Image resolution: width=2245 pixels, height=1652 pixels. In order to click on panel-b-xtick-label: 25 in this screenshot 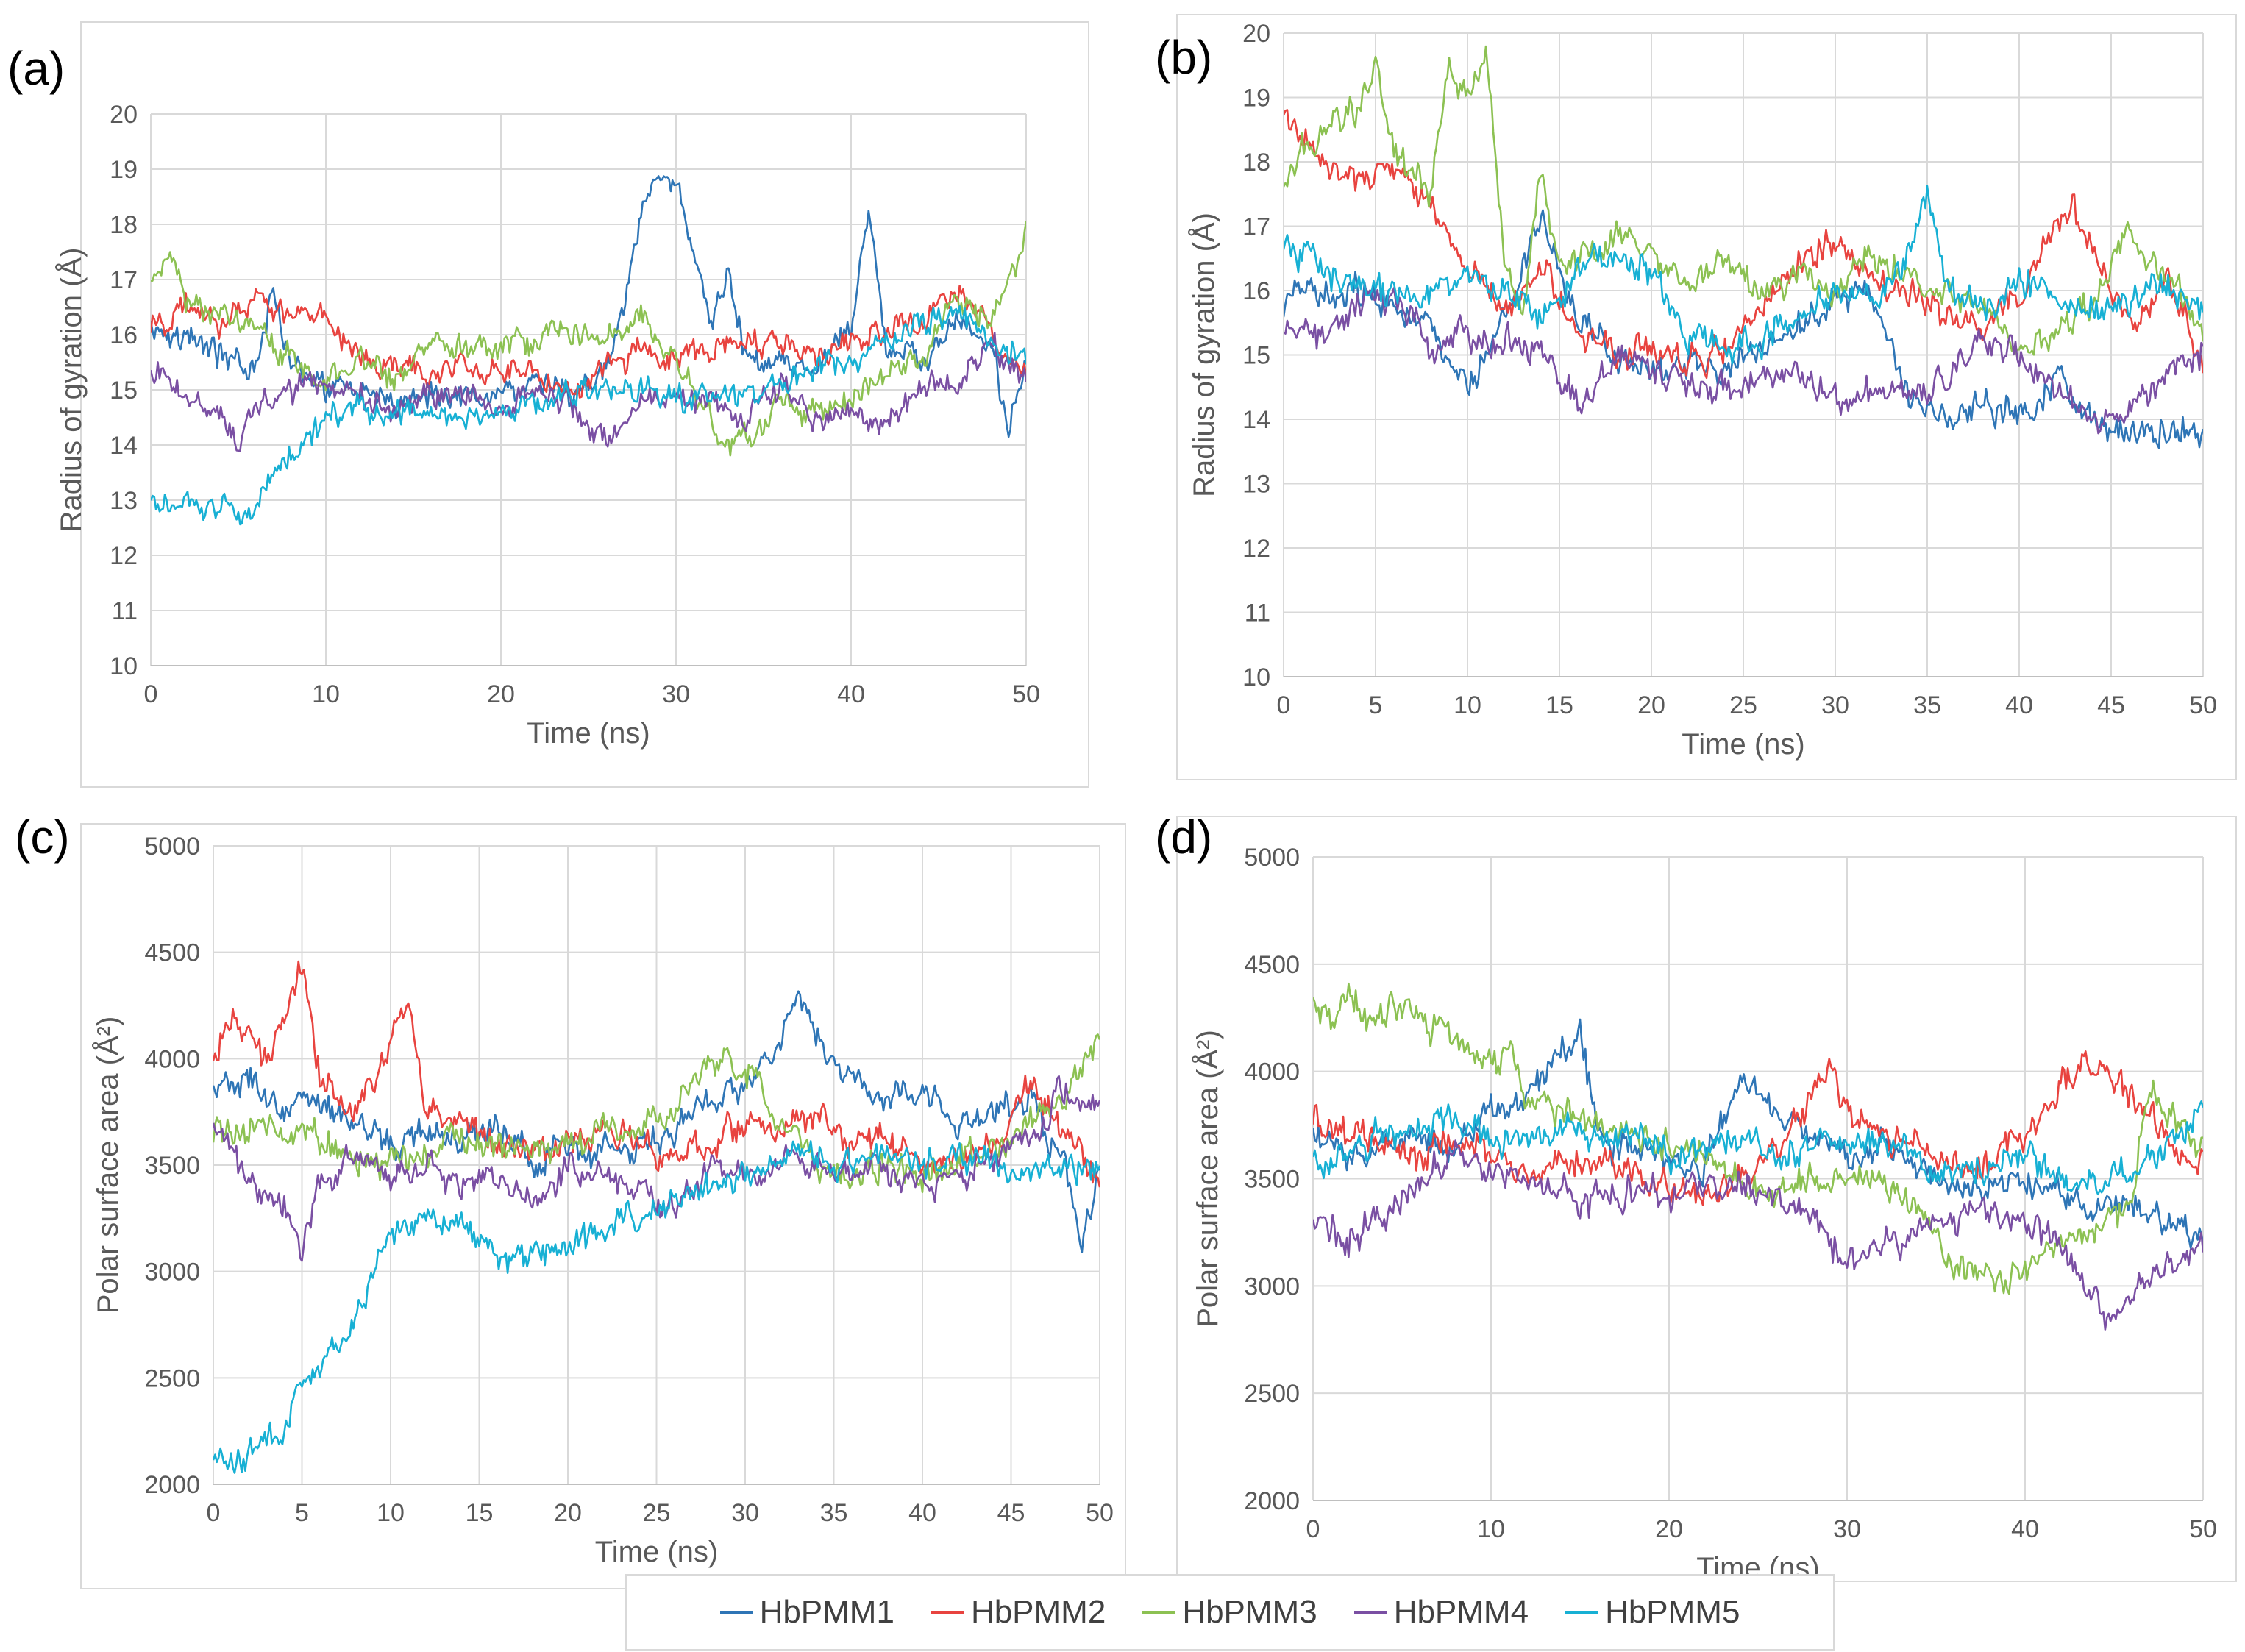, I will do `click(1743, 705)`.